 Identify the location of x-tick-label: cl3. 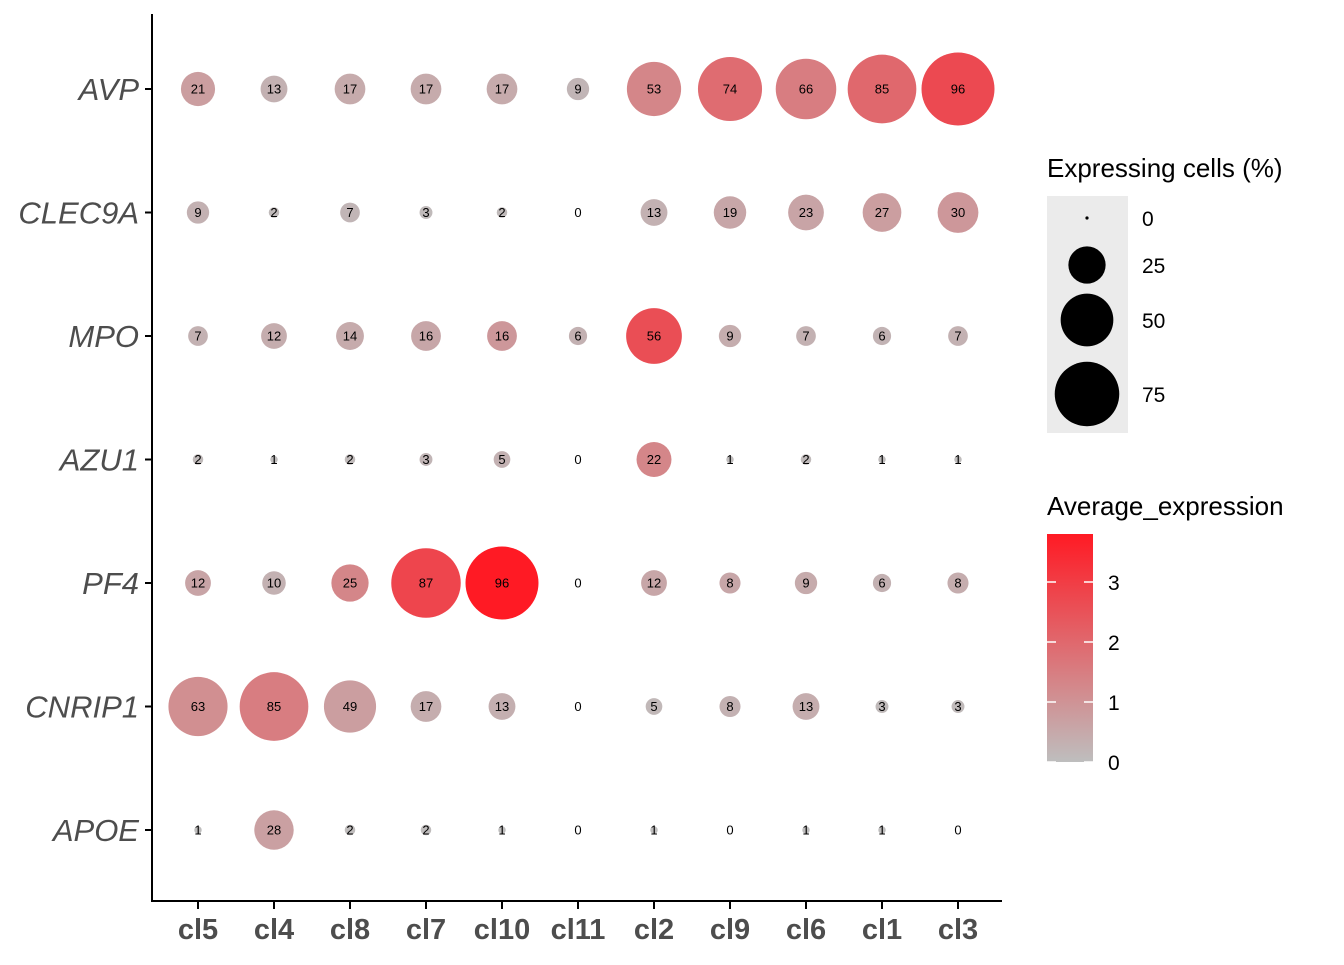
(958, 930).